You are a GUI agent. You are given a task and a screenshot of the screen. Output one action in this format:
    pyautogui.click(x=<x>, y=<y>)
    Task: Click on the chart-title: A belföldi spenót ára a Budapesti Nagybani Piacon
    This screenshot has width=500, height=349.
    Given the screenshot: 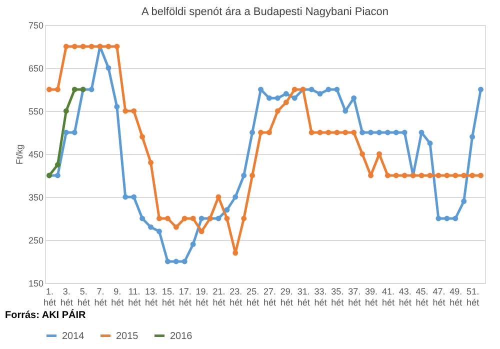 What is the action you would take?
    pyautogui.click(x=265, y=12)
    